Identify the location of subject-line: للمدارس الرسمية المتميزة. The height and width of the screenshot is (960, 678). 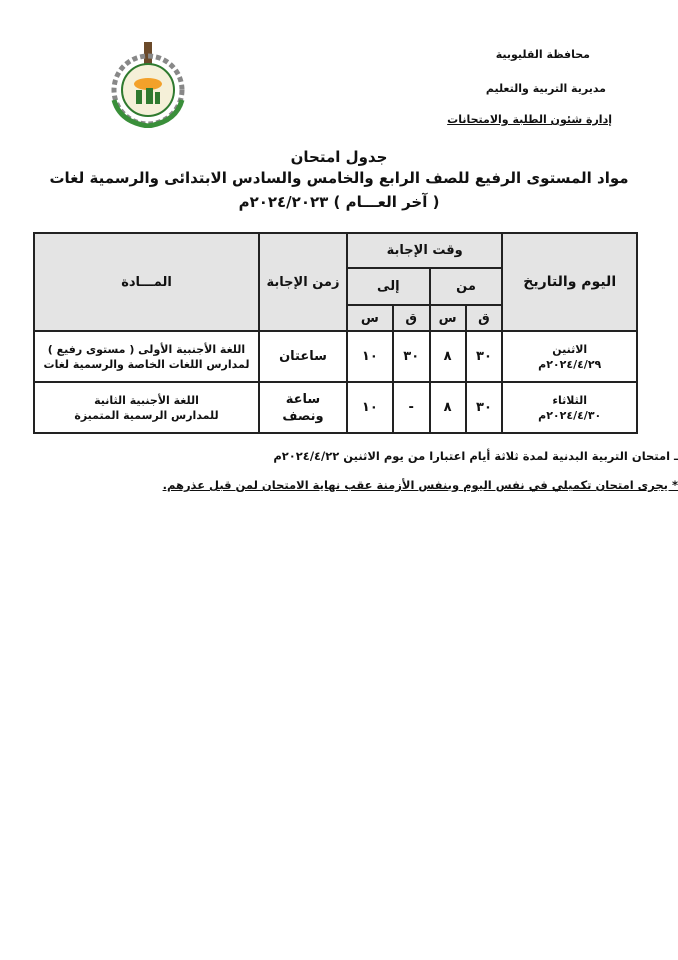
(146, 415).